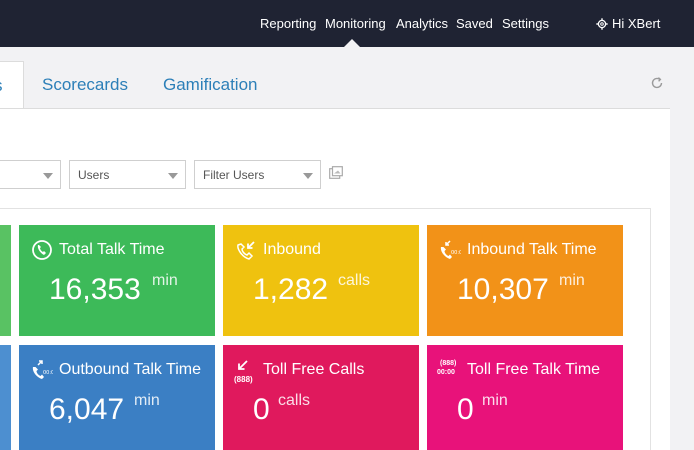 This screenshot has height=450, width=694. What do you see at coordinates (112, 249) in the screenshot?
I see `tile-title: Total Talk Time` at bounding box center [112, 249].